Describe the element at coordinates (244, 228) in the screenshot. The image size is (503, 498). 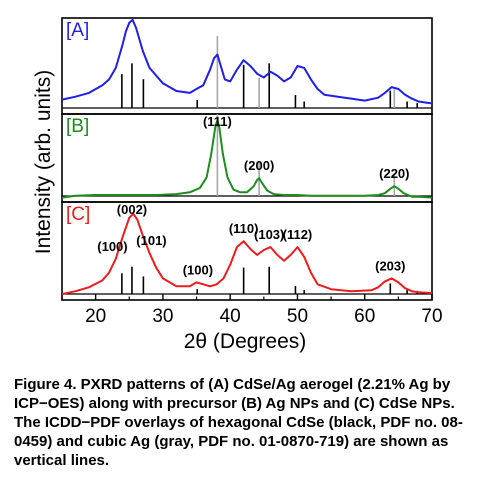
I see `peak-label: (110)` at that location.